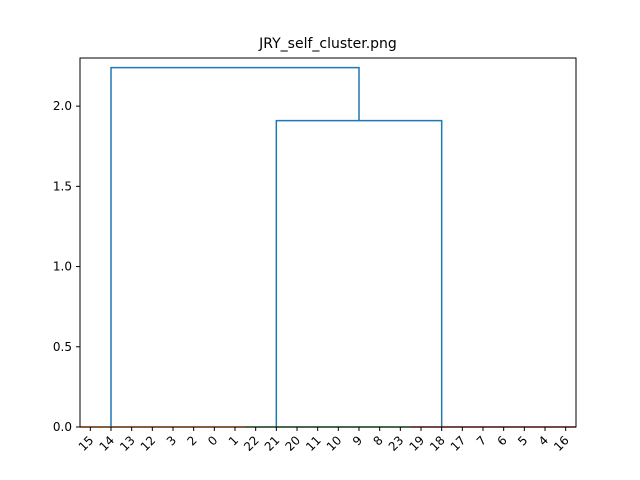 Image resolution: width=640 pixels, height=480 pixels. Describe the element at coordinates (62, 106) in the screenshot. I see `y-tick-label: 2.0` at that location.